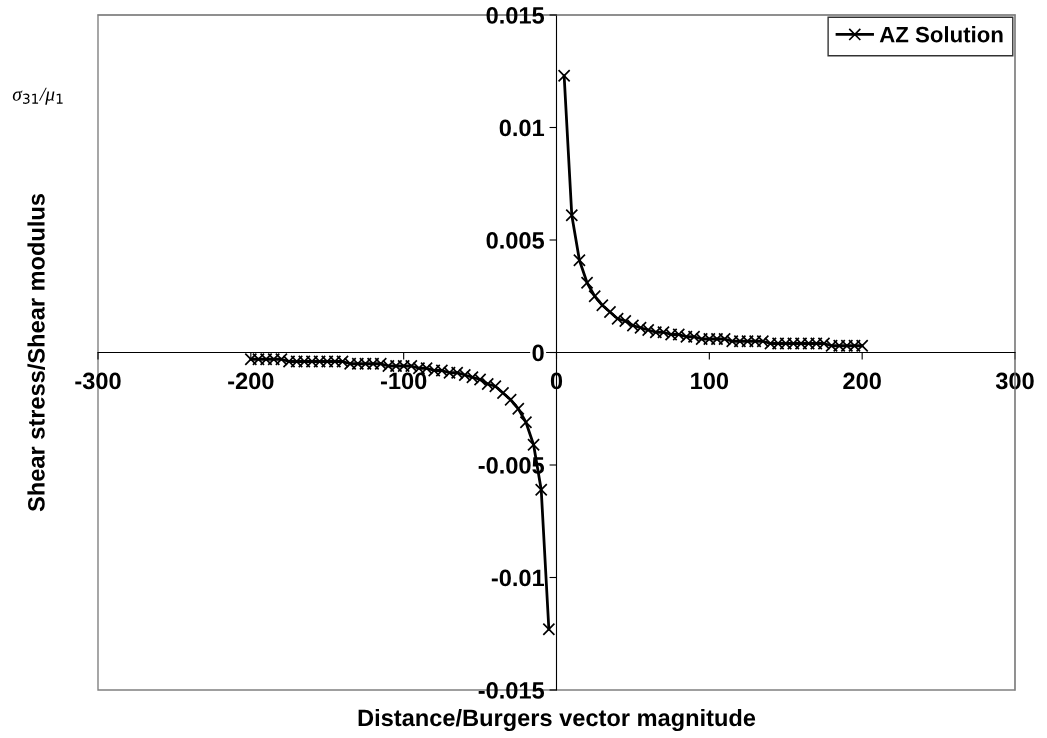 The height and width of the screenshot is (738, 1047). I want to click on x-tick-label: 300, so click(1014, 381).